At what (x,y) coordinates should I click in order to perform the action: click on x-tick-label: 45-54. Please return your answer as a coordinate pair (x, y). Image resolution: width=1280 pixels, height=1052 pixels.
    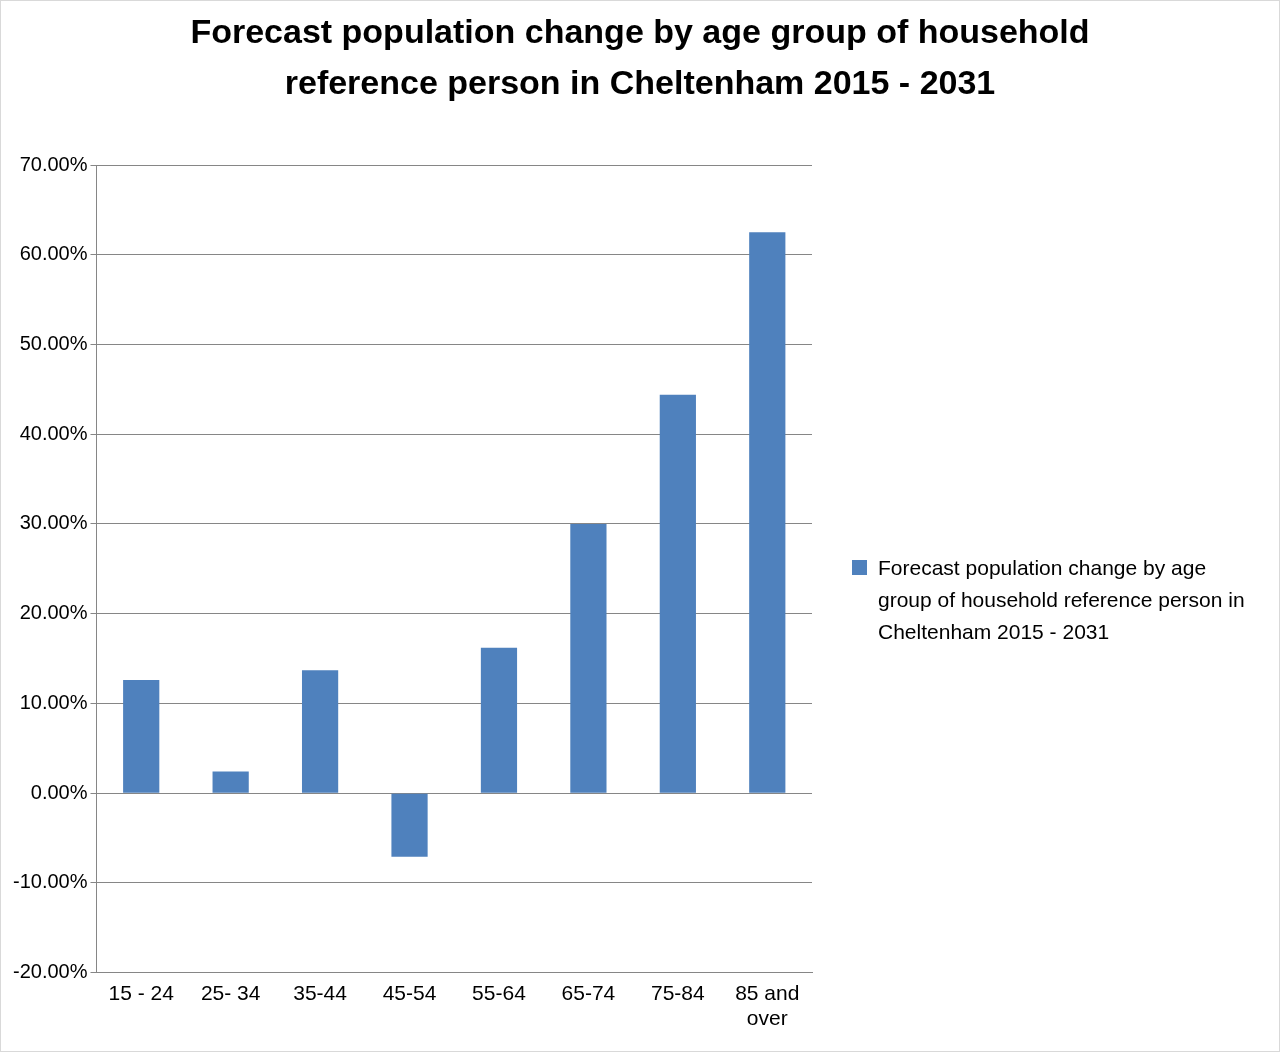
    Looking at the image, I should click on (409, 992).